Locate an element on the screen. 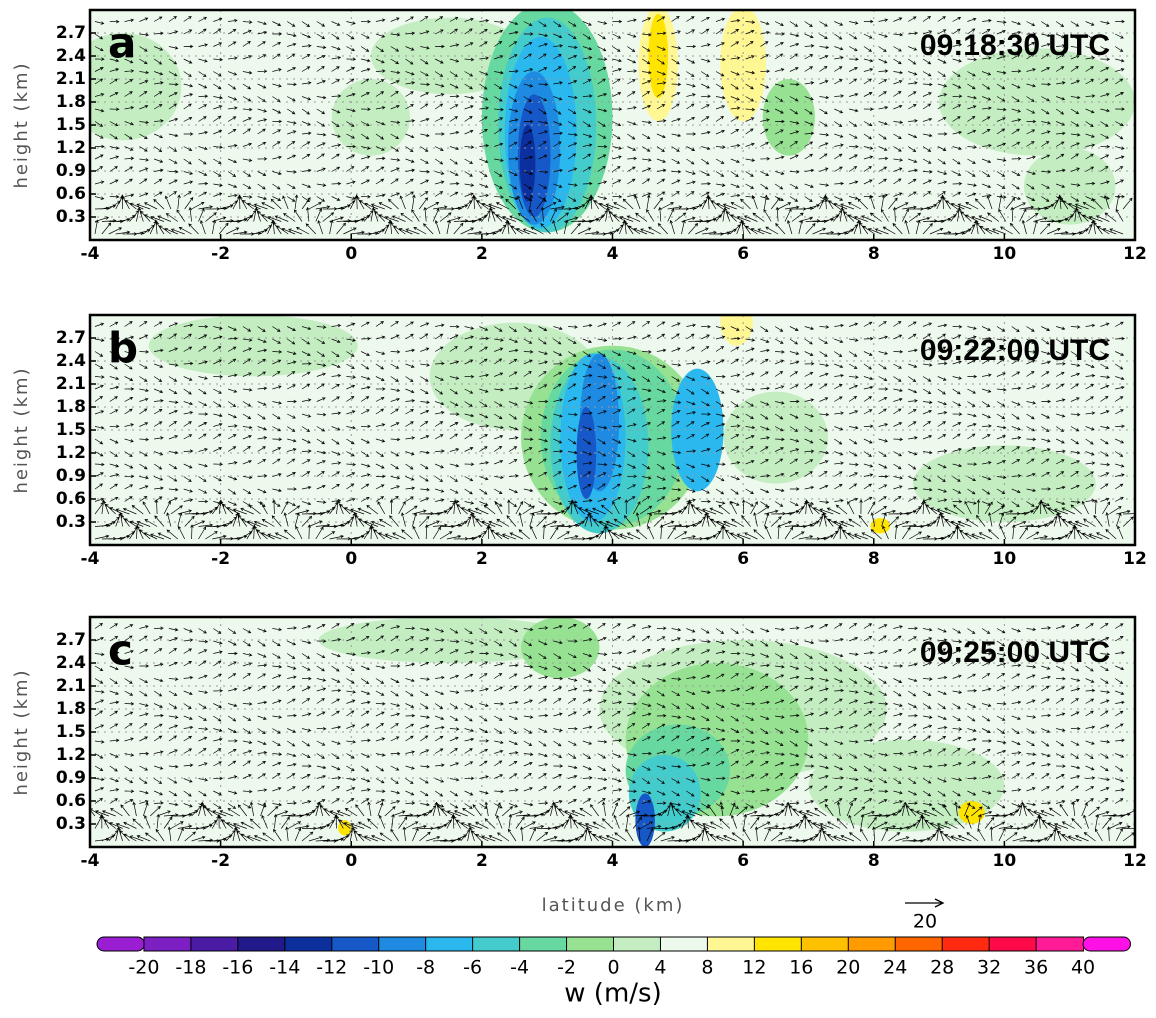 This screenshot has height=1018, width=1156. colorbar-tick-label: -12 is located at coordinates (331, 968).